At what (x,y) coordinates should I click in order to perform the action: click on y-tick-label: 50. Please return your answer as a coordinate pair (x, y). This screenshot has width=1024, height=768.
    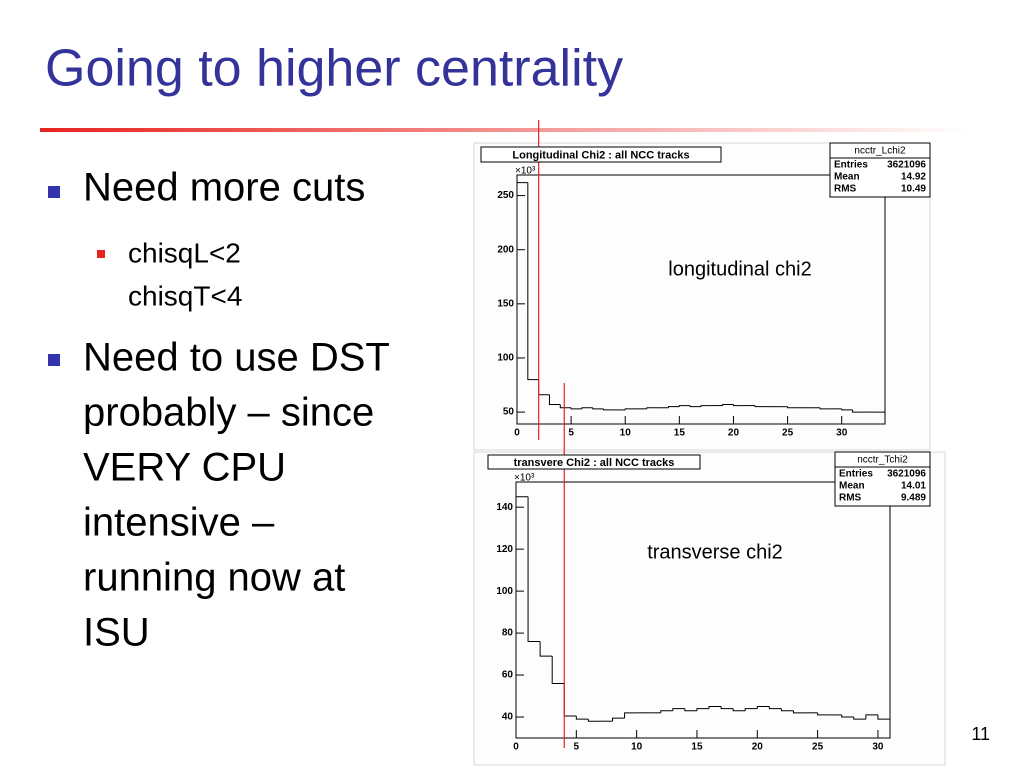
    Looking at the image, I should click on (509, 412).